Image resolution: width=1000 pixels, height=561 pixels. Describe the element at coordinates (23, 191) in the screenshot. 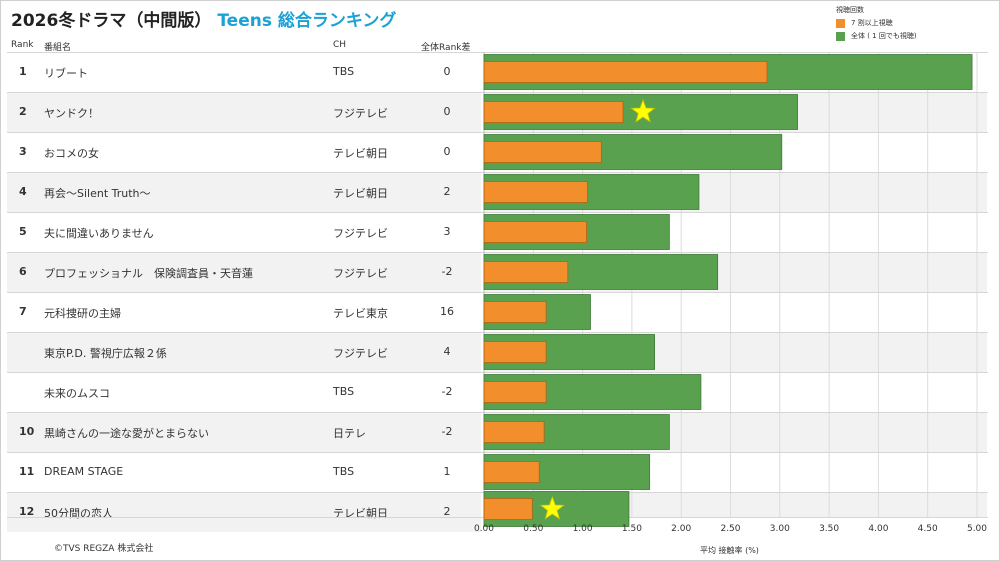

I see `row-rank: 4` at that location.